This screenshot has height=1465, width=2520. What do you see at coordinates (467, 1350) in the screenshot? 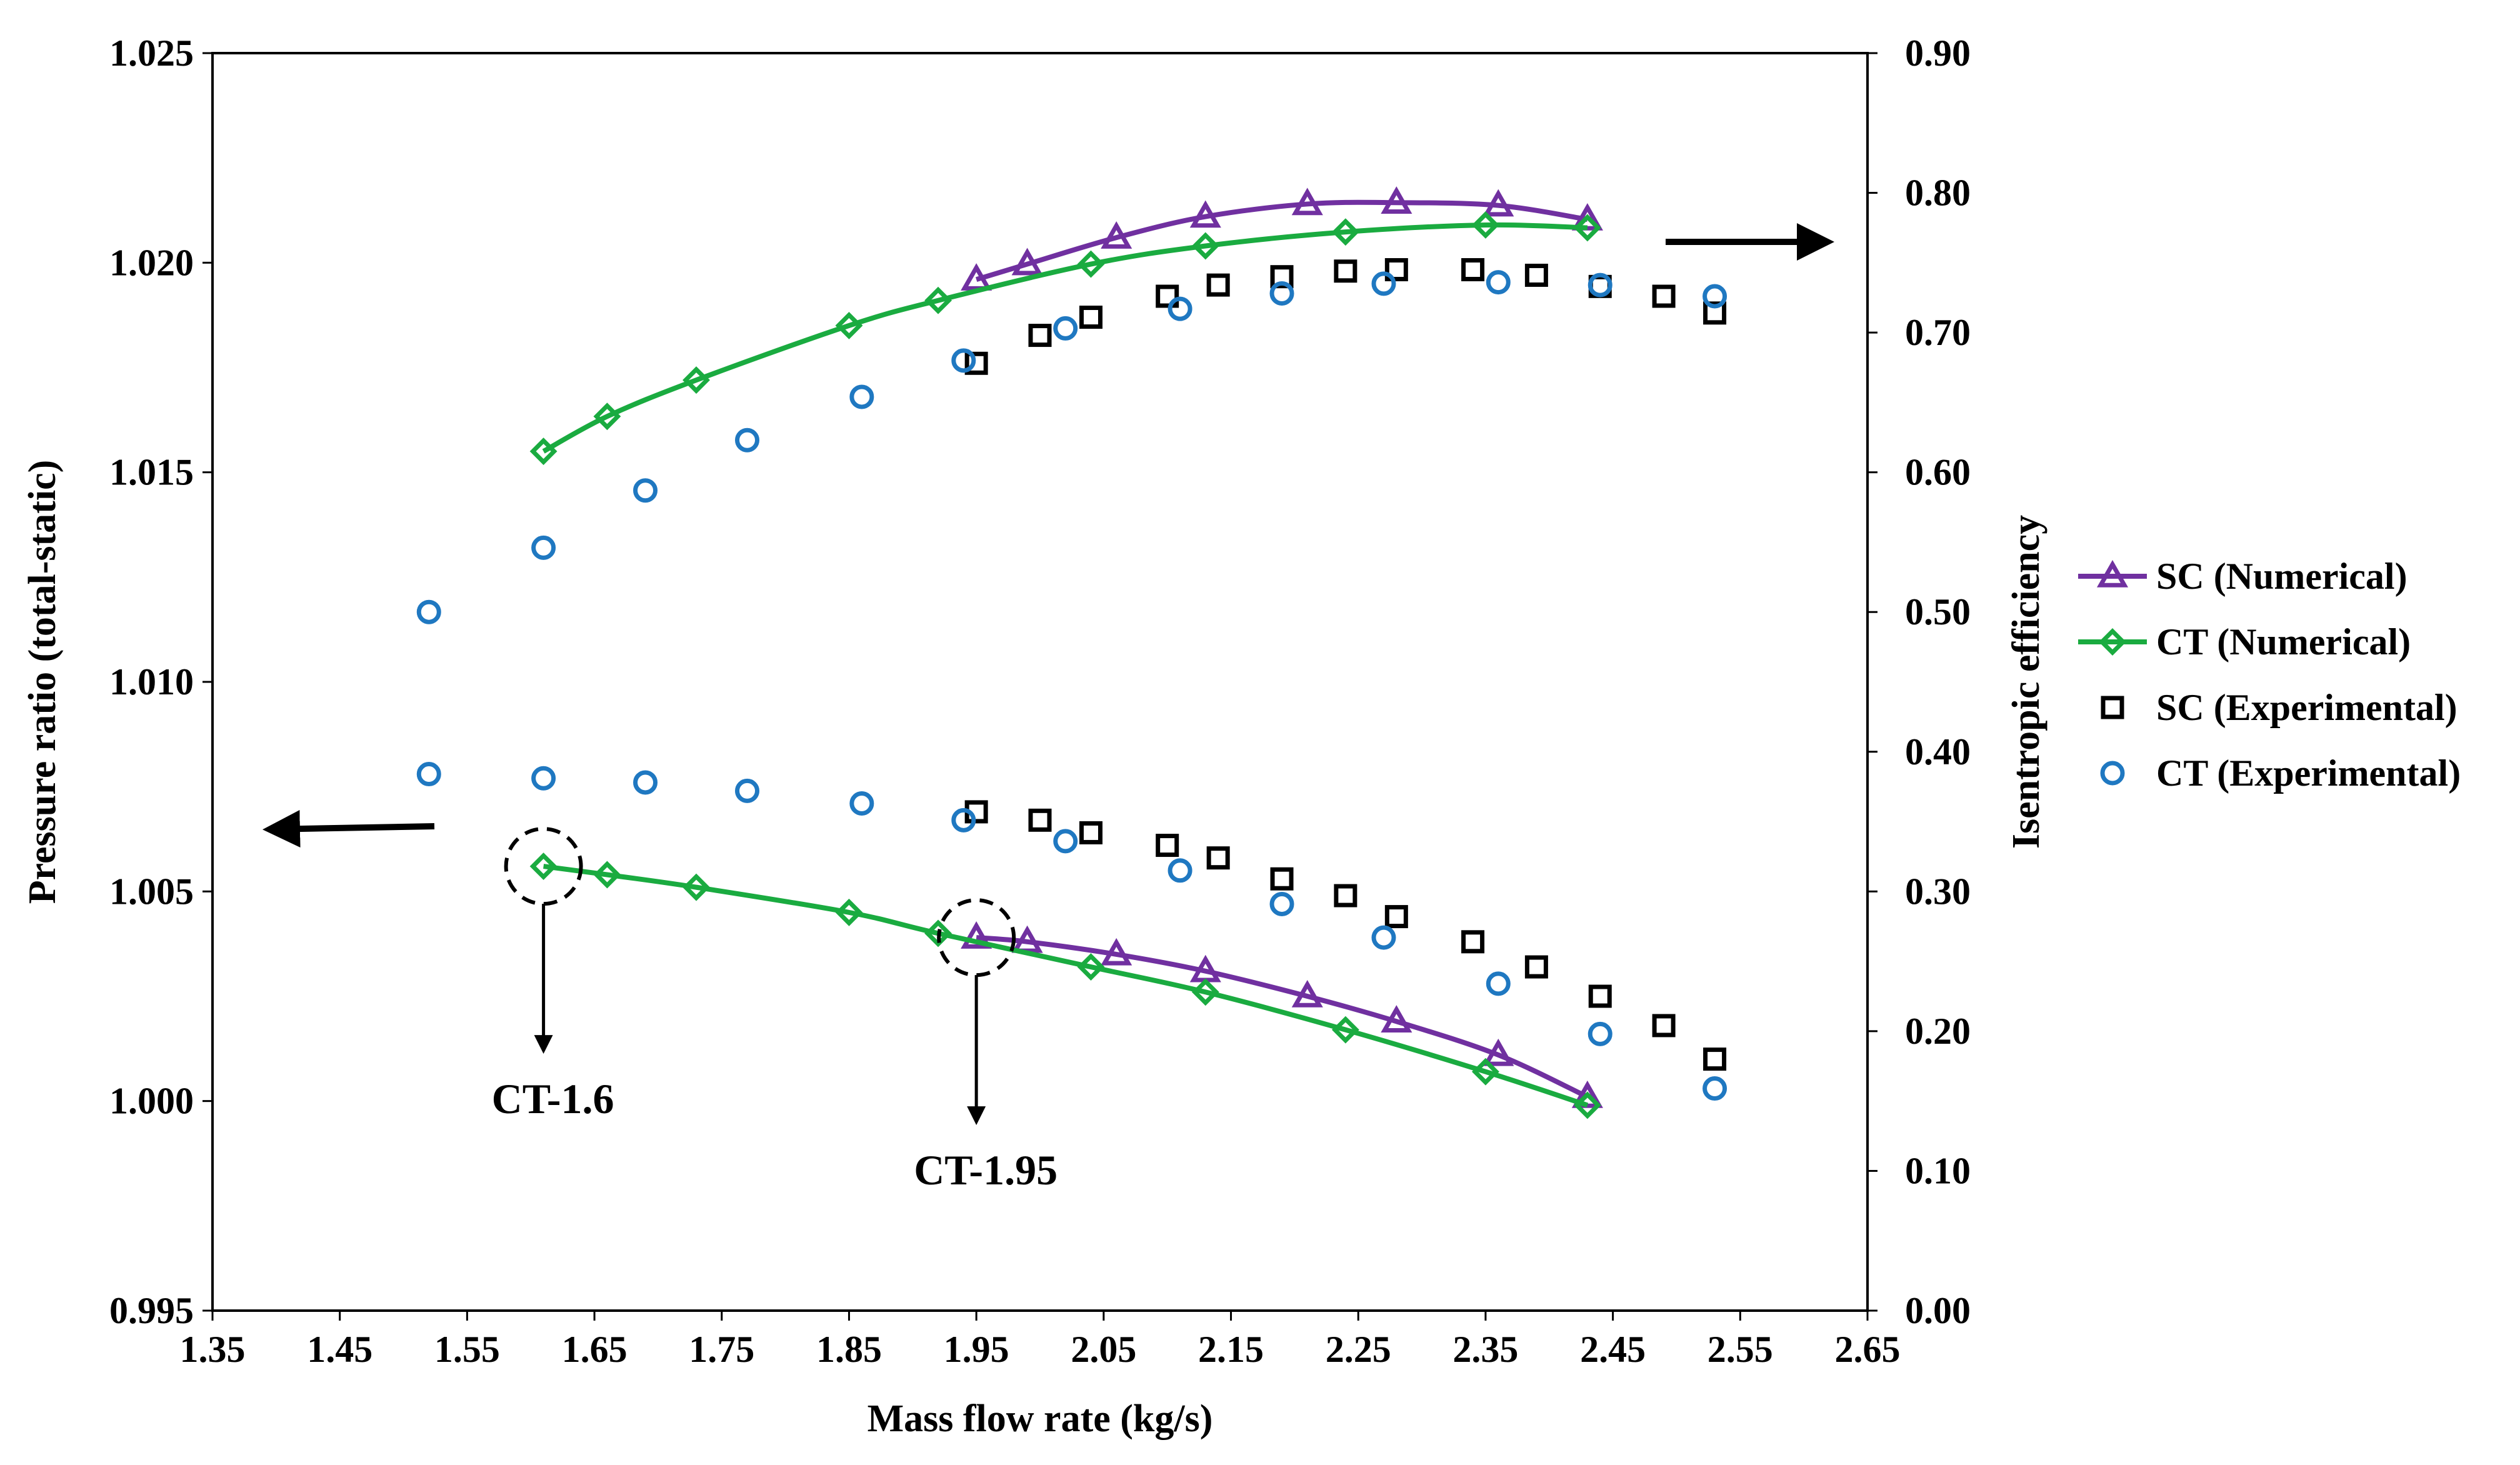
I see `x-tick-label: 1.55` at bounding box center [467, 1350].